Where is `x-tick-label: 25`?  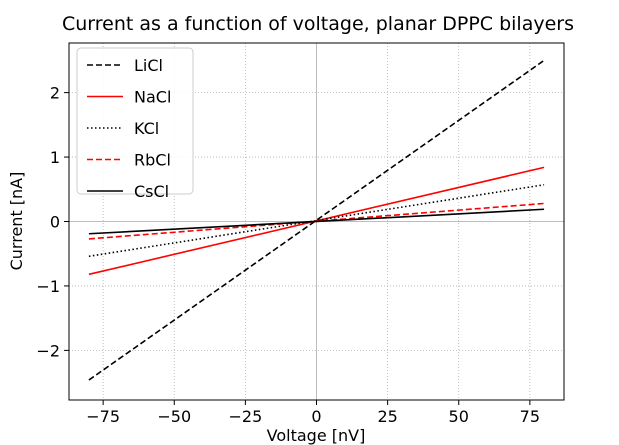
x-tick-label: 25 is located at coordinates (387, 416).